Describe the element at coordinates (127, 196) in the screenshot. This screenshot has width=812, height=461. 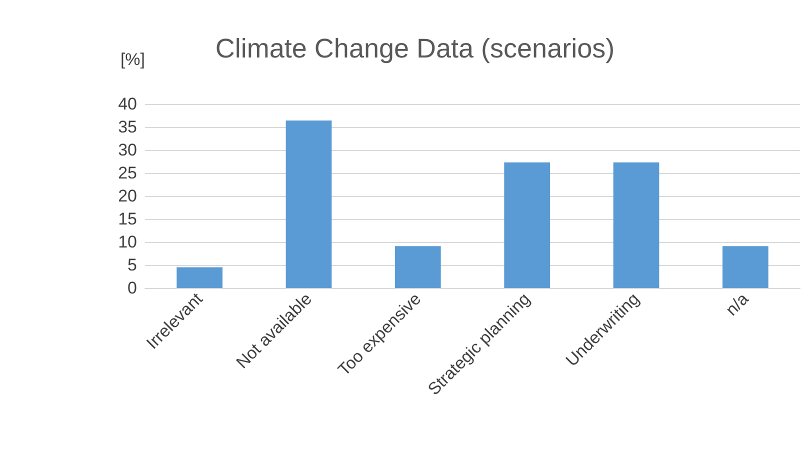
I see `y-tick-label: 20` at that location.